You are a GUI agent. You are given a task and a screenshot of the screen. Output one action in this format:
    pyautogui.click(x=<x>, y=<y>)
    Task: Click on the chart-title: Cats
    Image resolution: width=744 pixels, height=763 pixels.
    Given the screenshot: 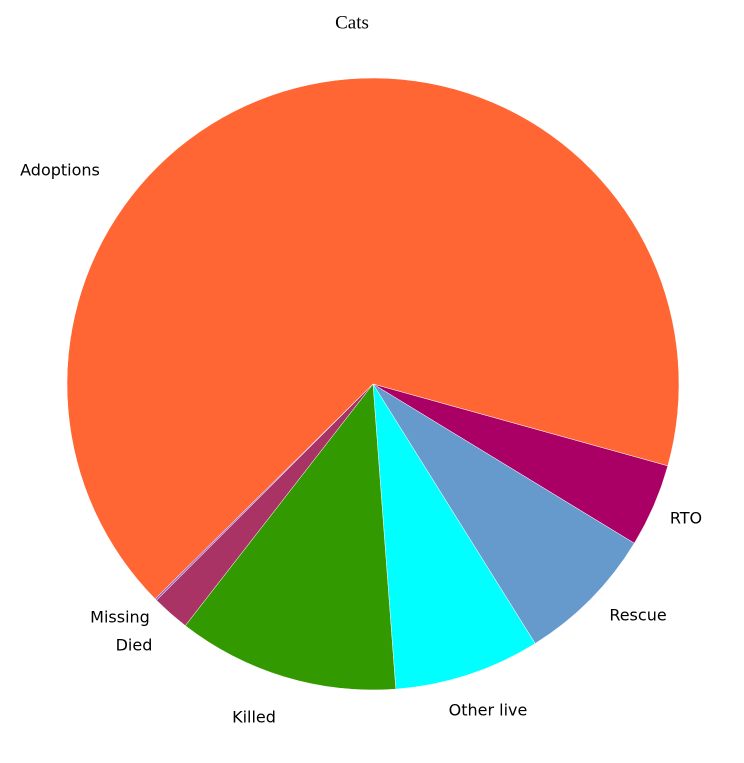 What is the action you would take?
    pyautogui.click(x=352, y=22)
    